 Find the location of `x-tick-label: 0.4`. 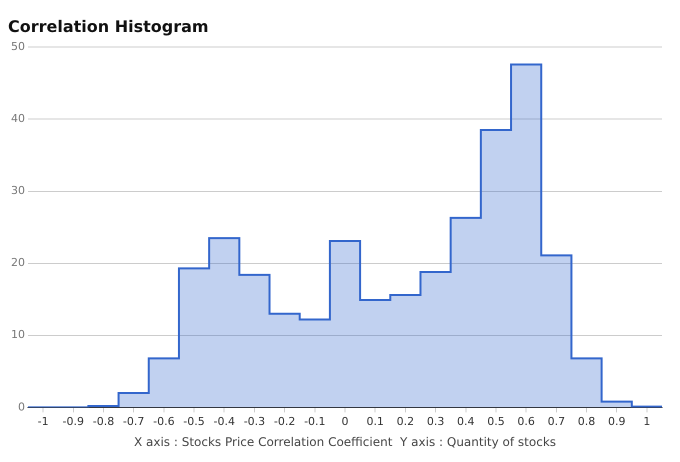

x-tick-label: 0.4 is located at coordinates (466, 421).